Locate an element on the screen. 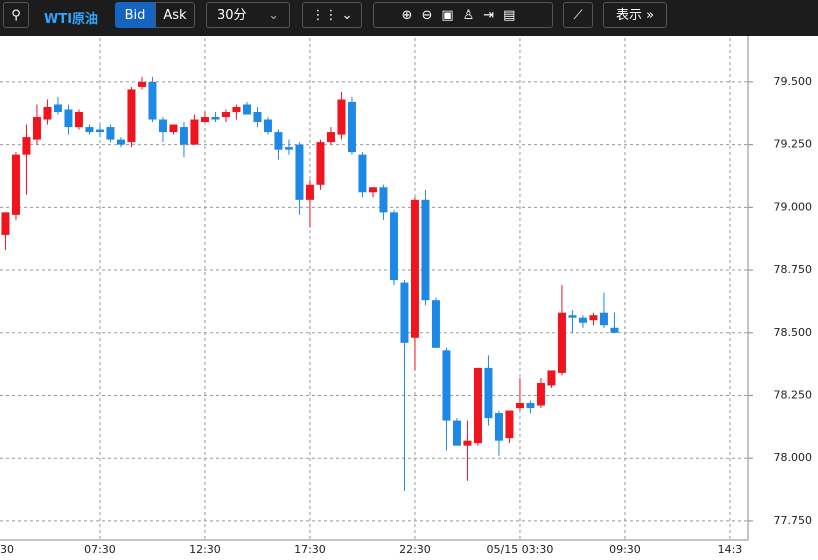 This screenshot has width=818, height=560. y-tick-label: 78.000 is located at coordinates (793, 457).